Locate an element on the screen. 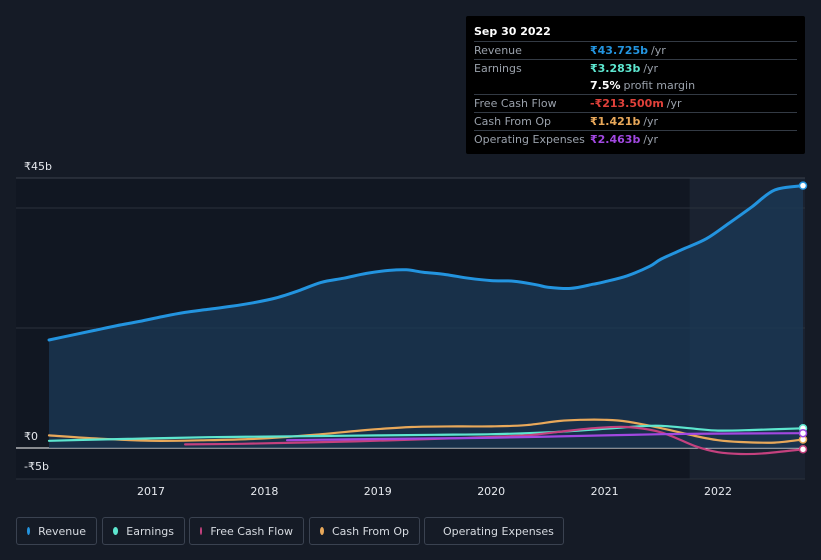 This screenshot has height=560, width=821. legend-item-free-cash-flow: Free Cash Flow is located at coordinates (246, 531).